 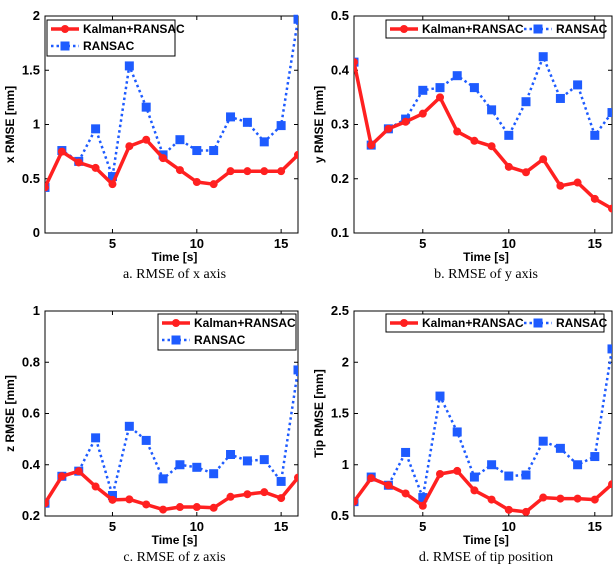 What do you see at coordinates (340, 178) in the screenshot?
I see `y-tick-label: 0.2` at bounding box center [340, 178].